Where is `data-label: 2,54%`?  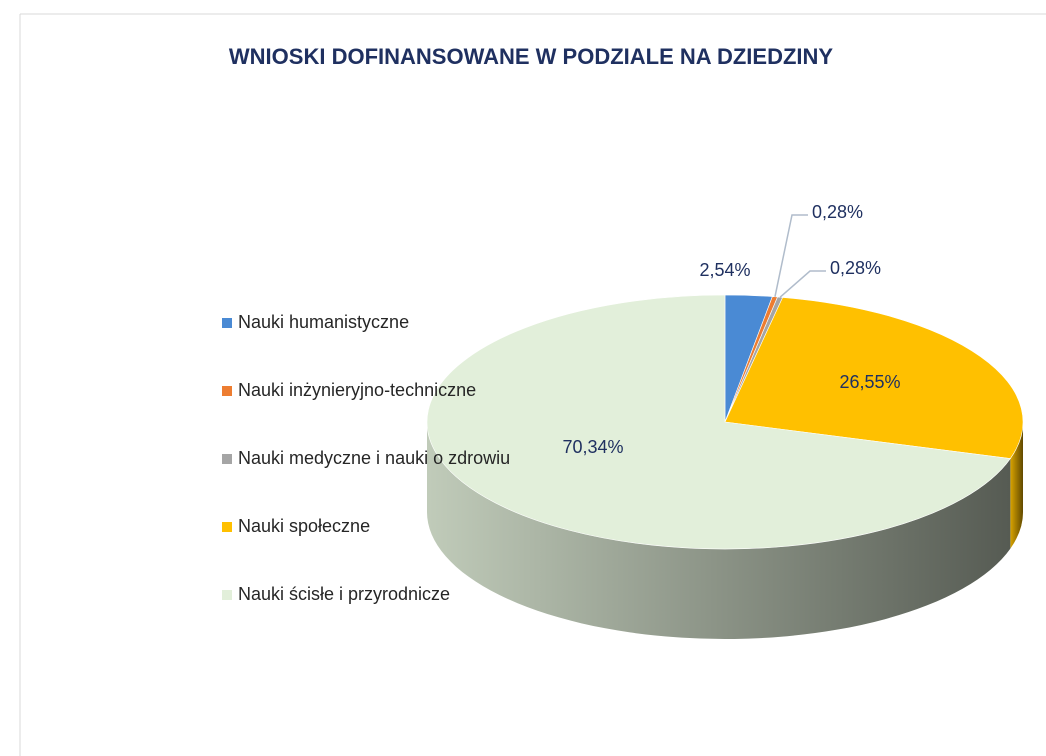
data-label: 2,54% is located at coordinates (724, 270).